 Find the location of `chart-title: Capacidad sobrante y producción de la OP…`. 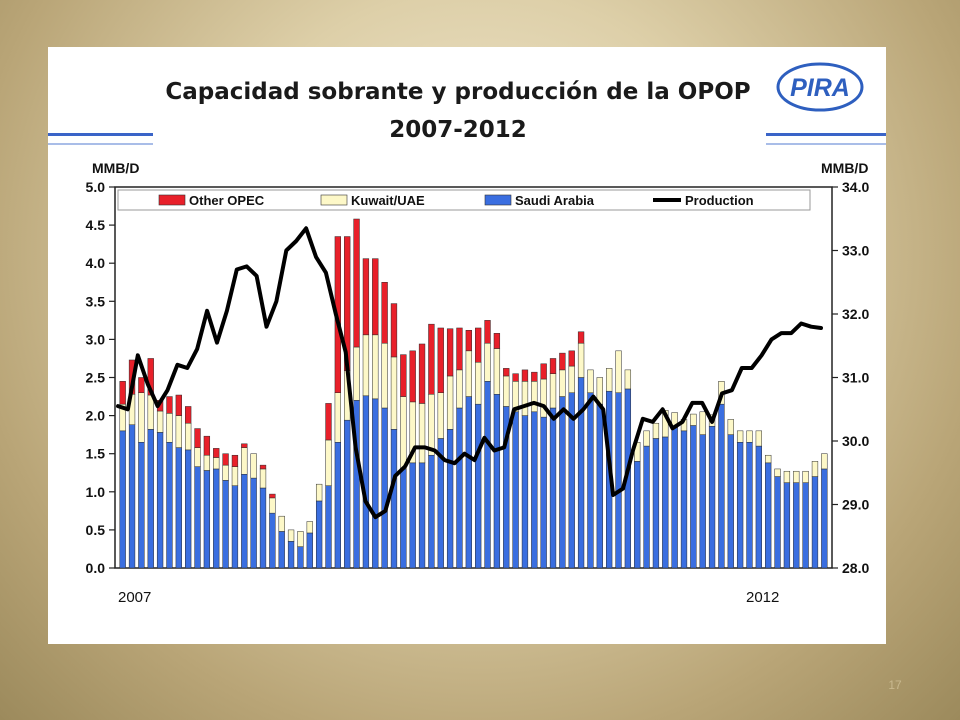

chart-title: Capacidad sobrante y producción de la OP… is located at coordinates (457, 92).